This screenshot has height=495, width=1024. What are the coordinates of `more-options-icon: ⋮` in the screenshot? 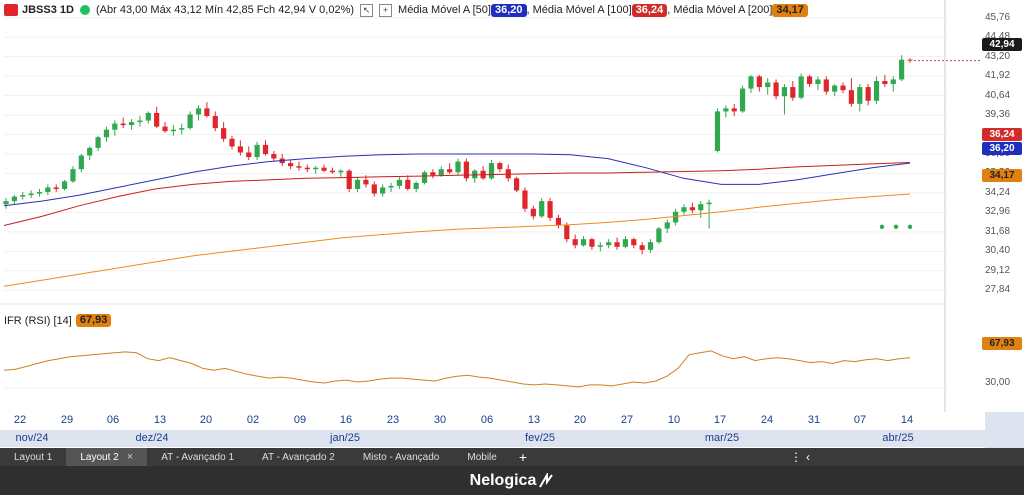 It's located at (796, 457).